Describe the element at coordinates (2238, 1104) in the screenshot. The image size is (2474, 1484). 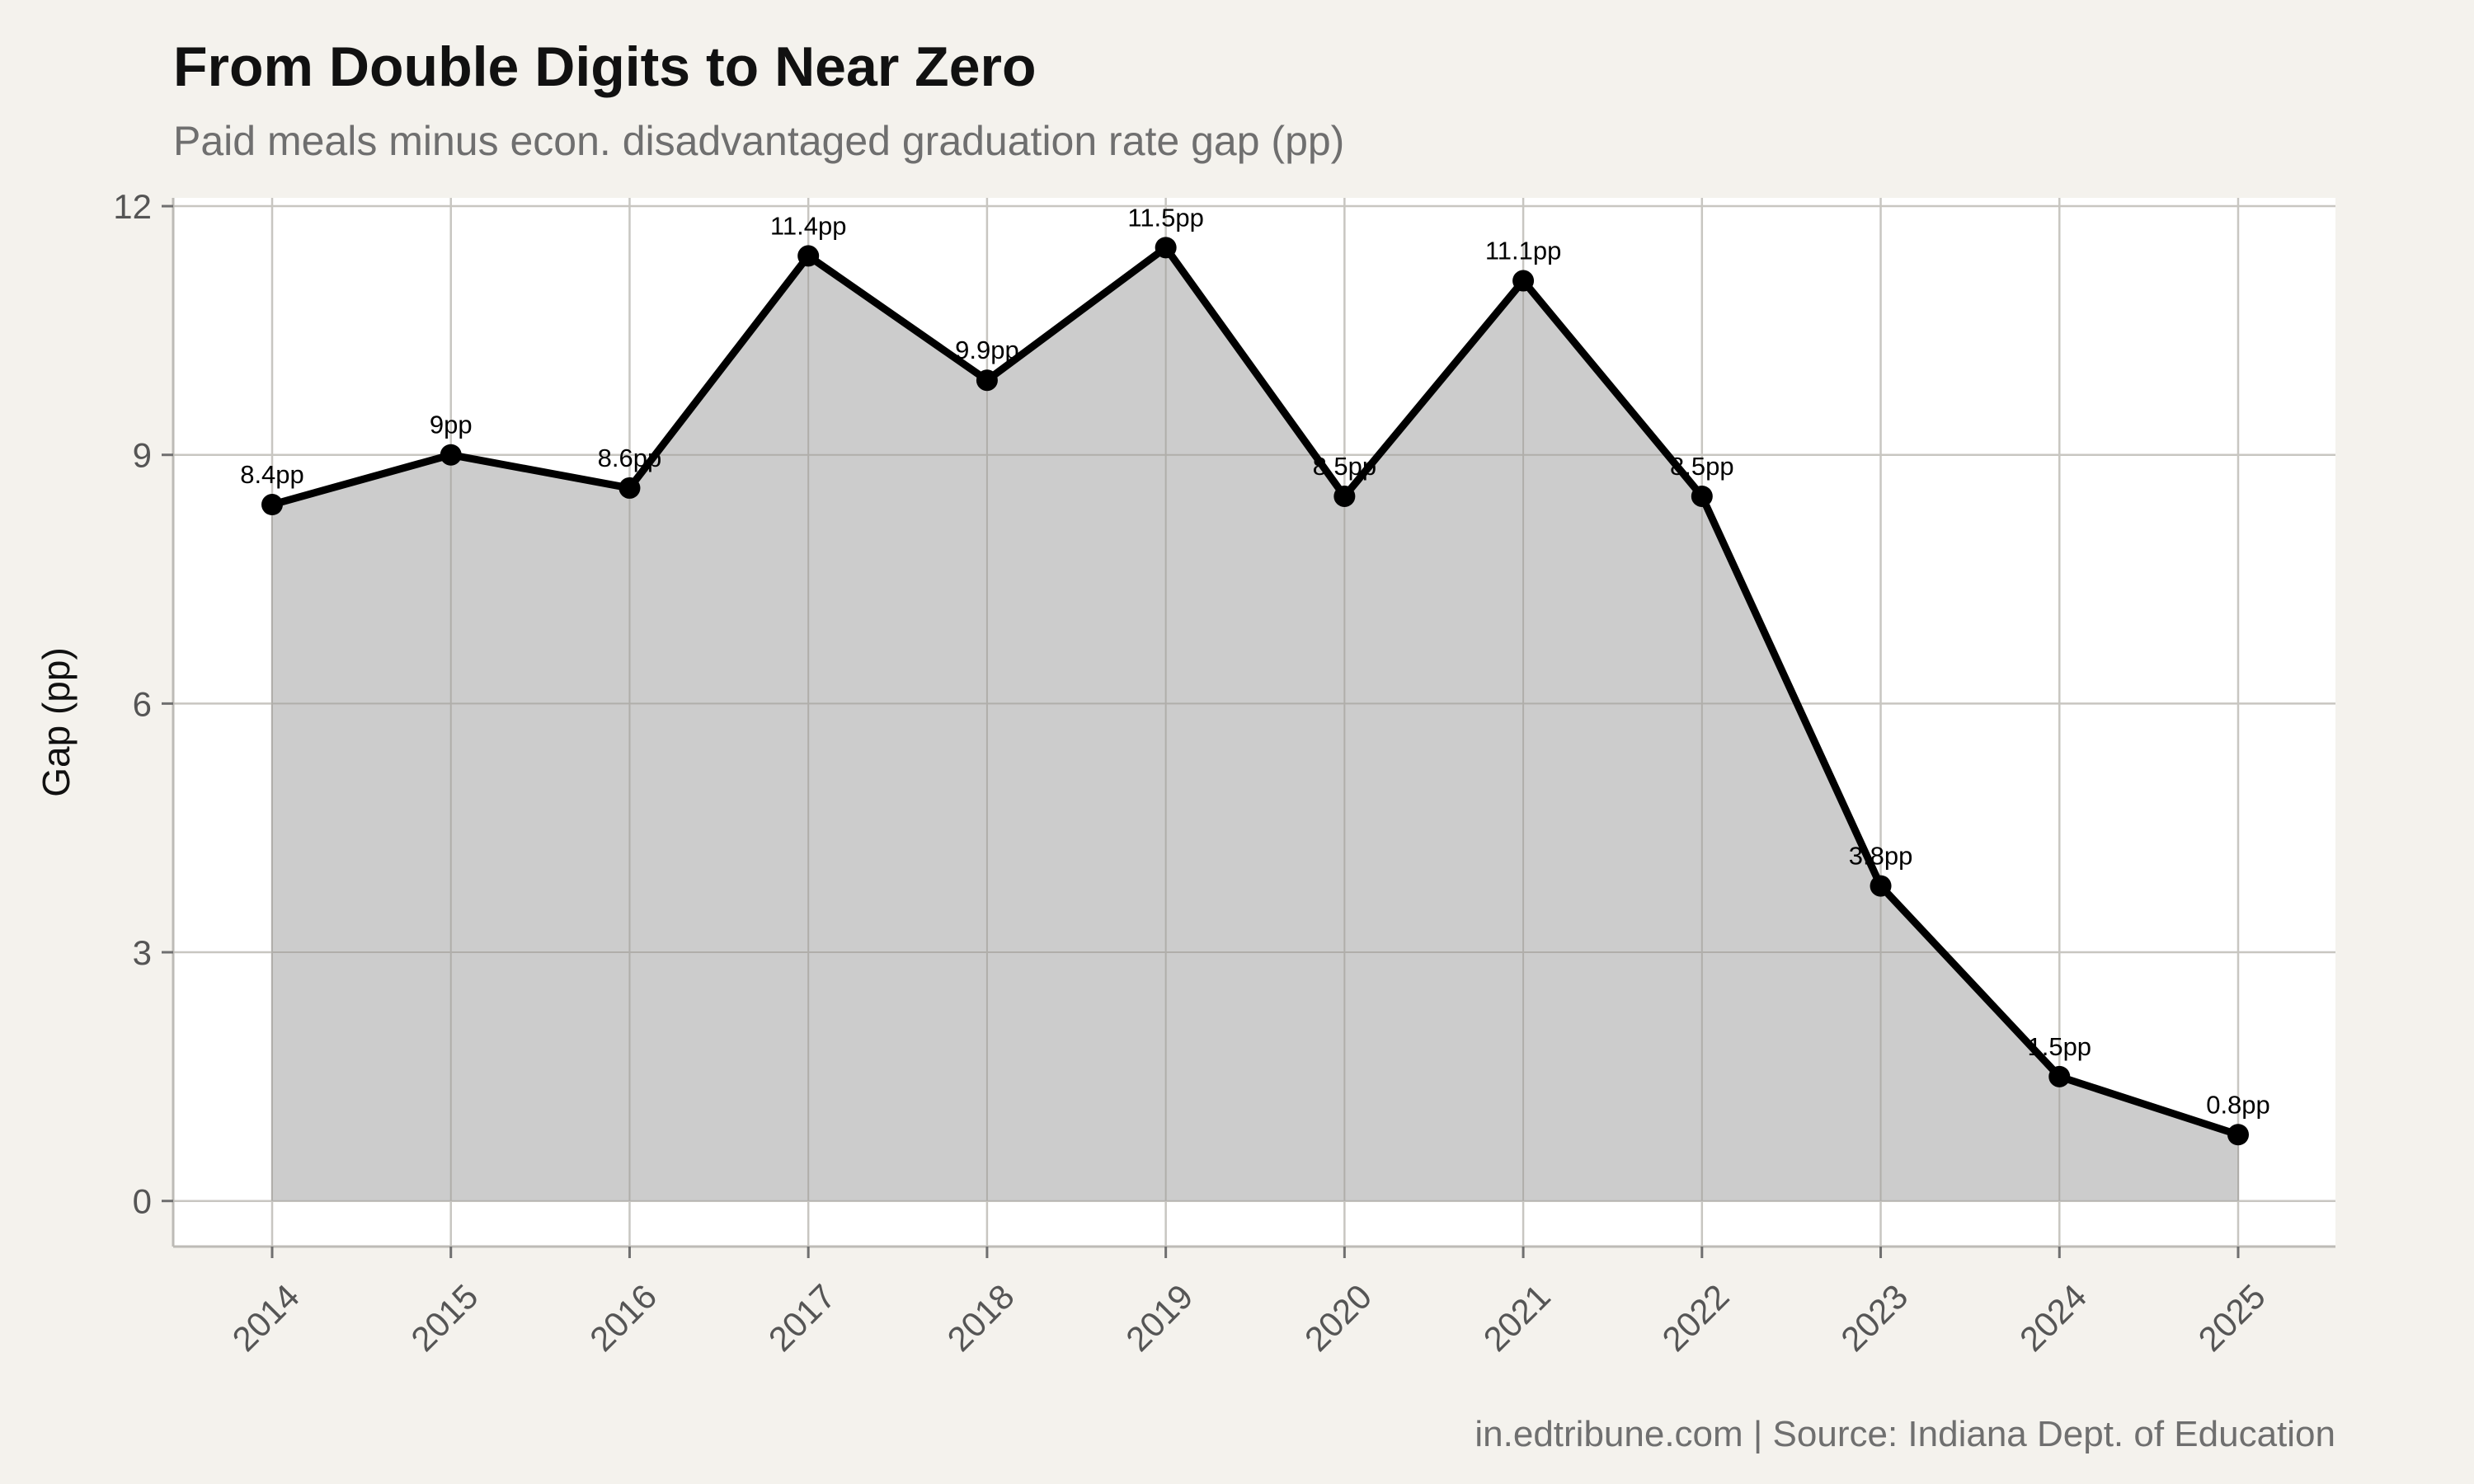
I see `data-label: 0.8pp` at that location.